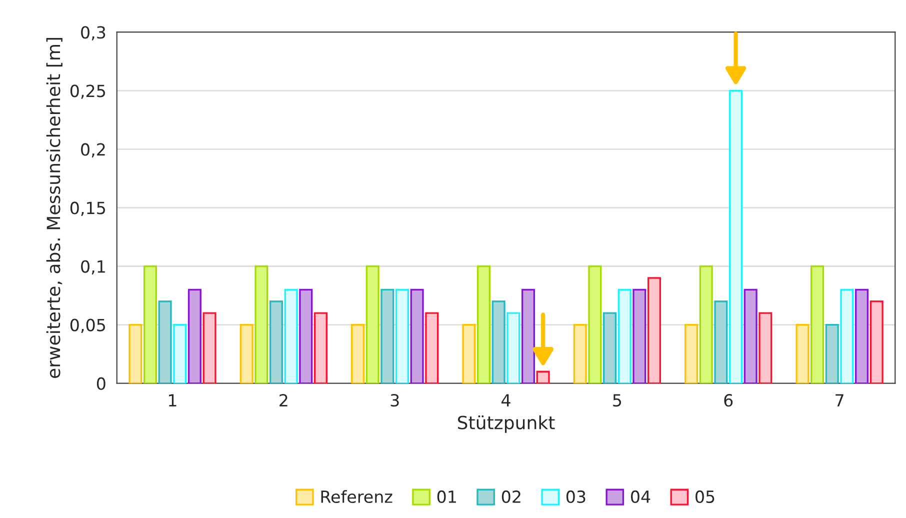 This screenshot has width=906, height=518. I want to click on y-tick-label: 0, so click(101, 383).